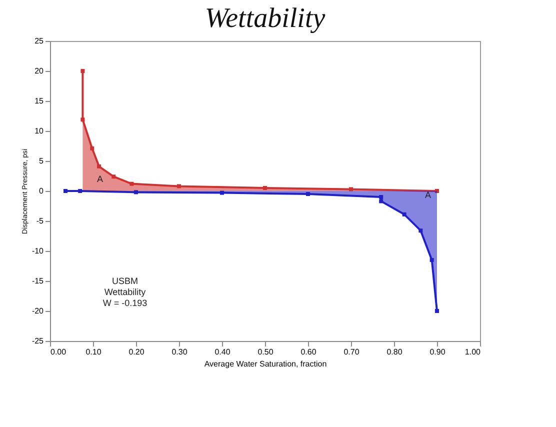 The height and width of the screenshot is (427, 556). What do you see at coordinates (125, 303) in the screenshot?
I see `annotation: W = -0.193` at bounding box center [125, 303].